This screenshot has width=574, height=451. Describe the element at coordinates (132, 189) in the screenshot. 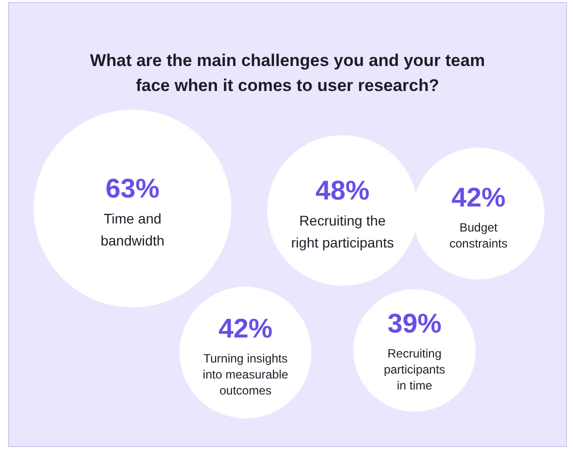

I see `data-label: 63%` at that location.